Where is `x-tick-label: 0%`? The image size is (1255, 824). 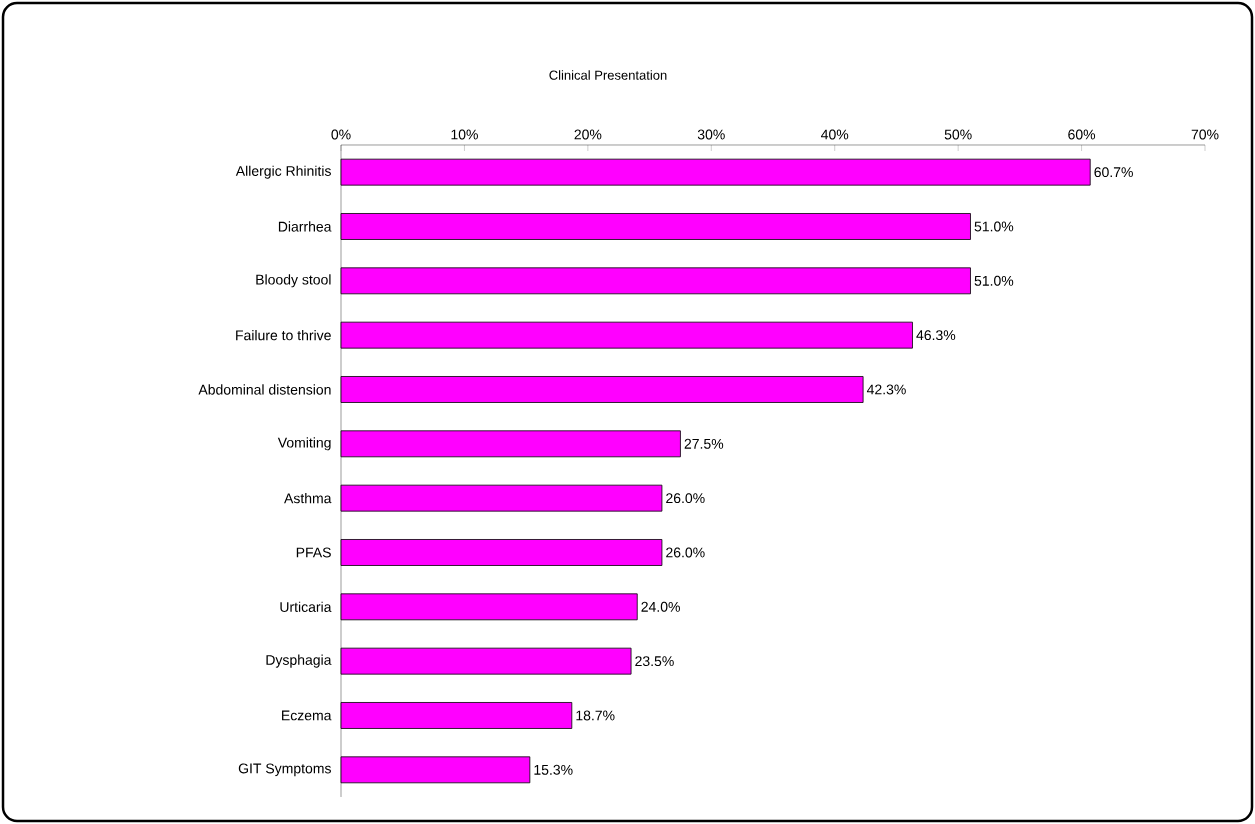 x-tick-label: 0% is located at coordinates (341, 134).